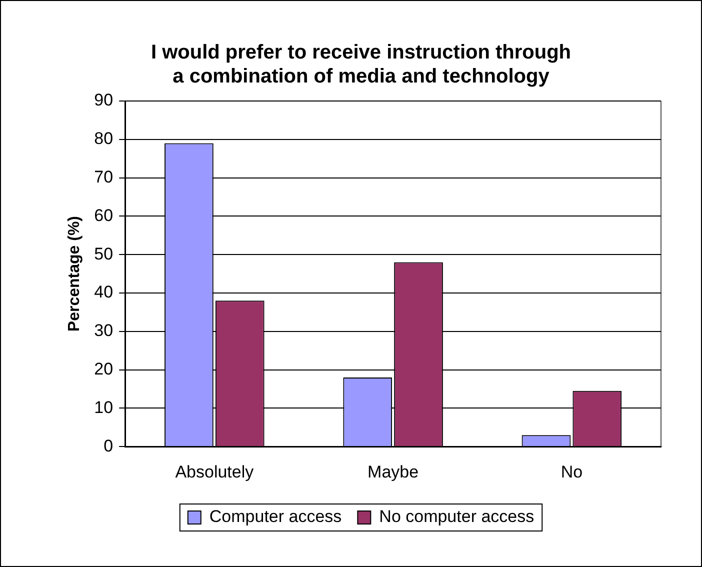 The height and width of the screenshot is (567, 702). Describe the element at coordinates (104, 138) in the screenshot. I see `y-tick-label: 80` at that location.